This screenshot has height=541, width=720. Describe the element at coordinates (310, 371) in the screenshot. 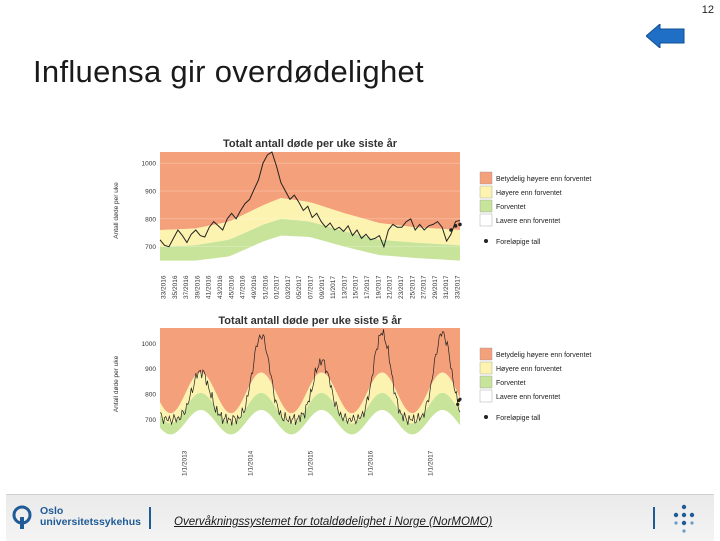

I see `band-significantly-higher` at that location.